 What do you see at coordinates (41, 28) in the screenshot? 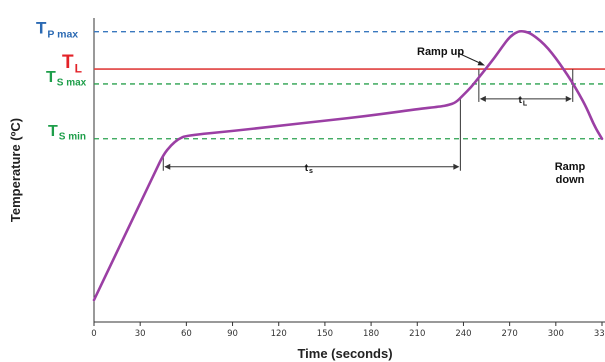
I see `level-label-tp-main: T` at bounding box center [41, 28].